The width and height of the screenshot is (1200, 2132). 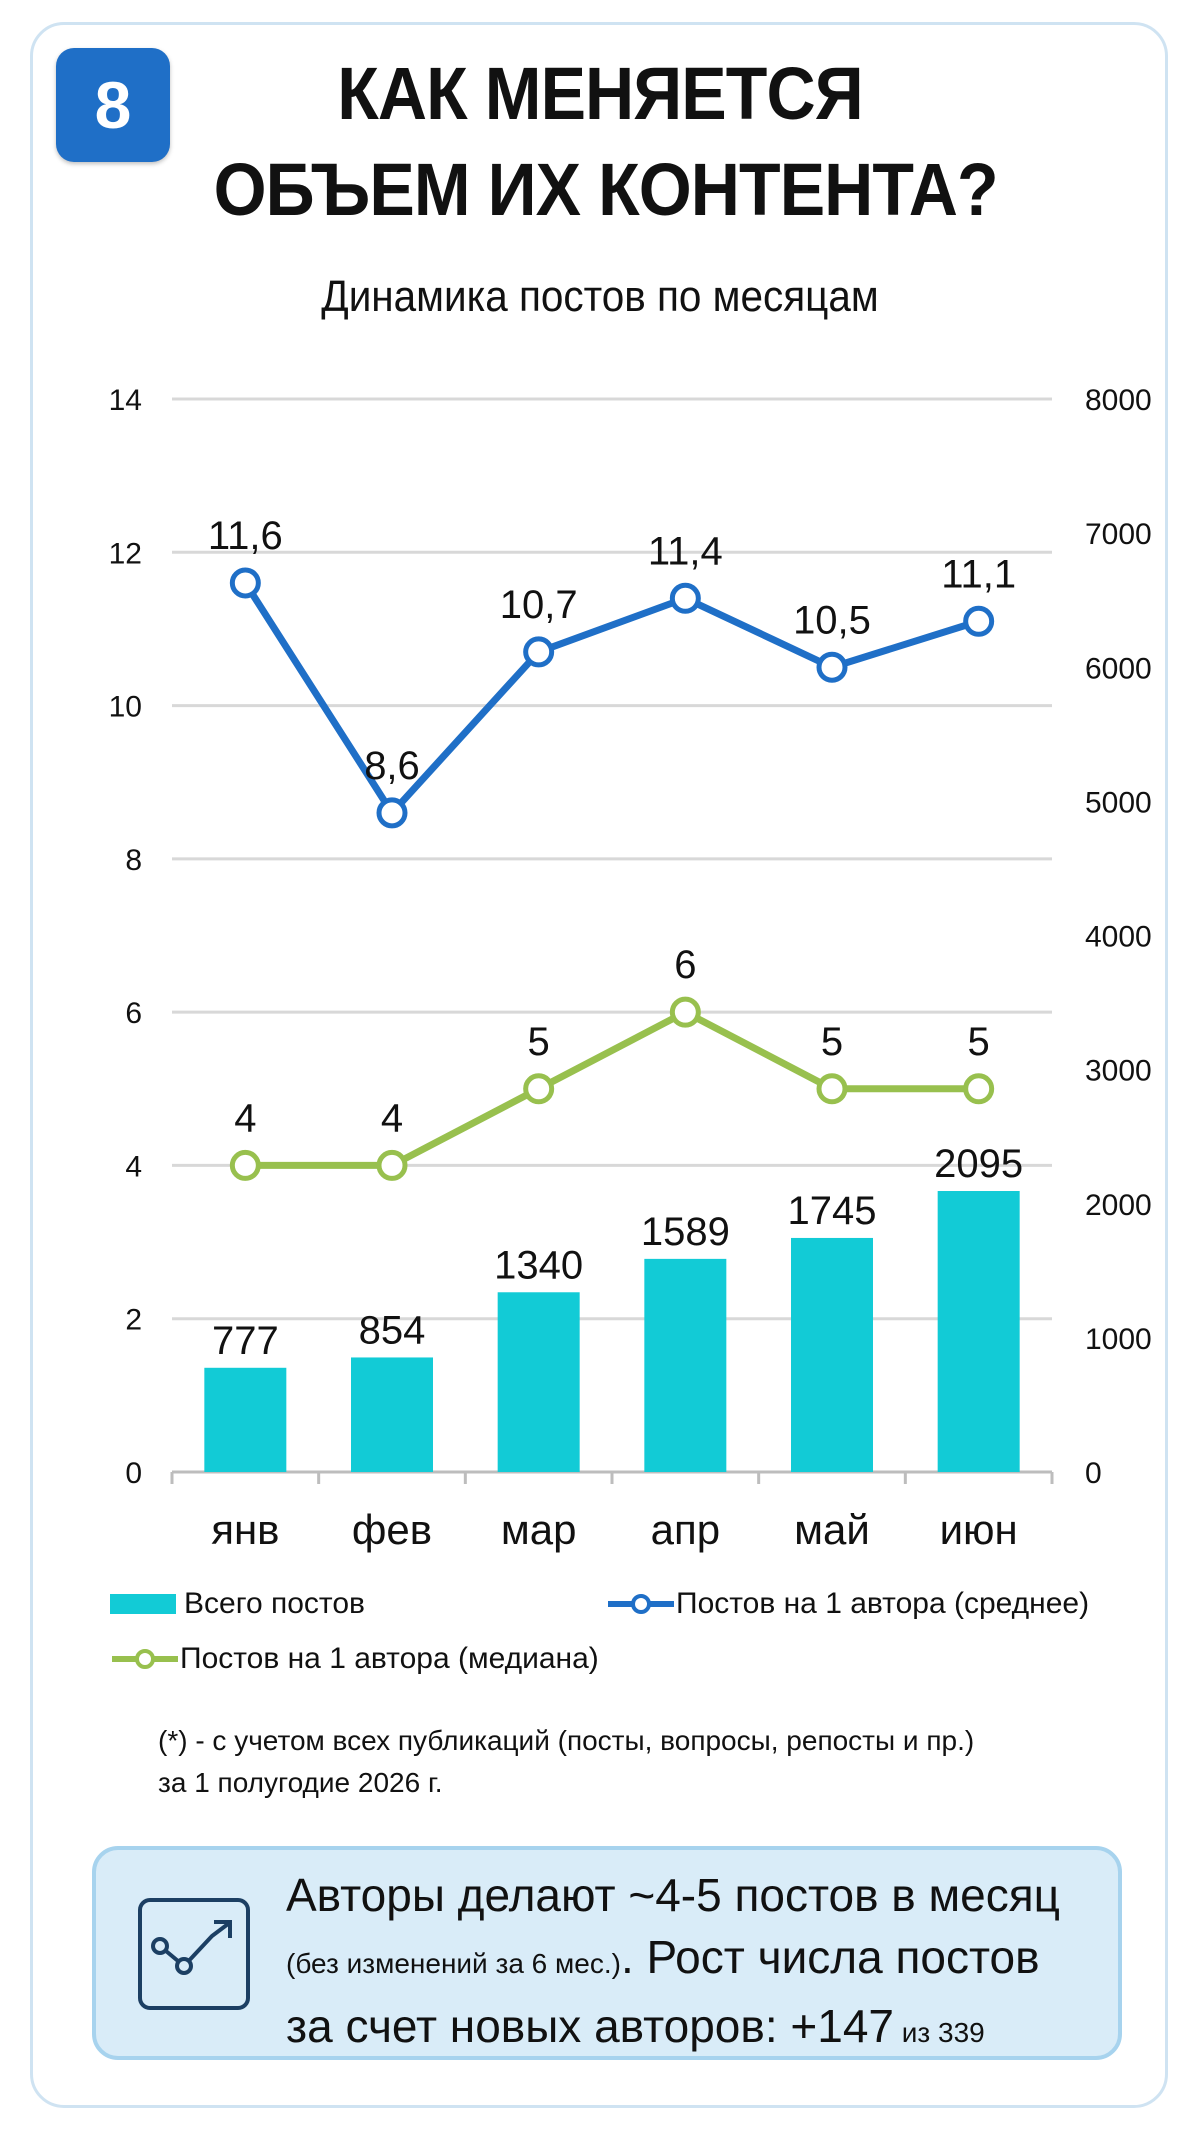 What do you see at coordinates (245, 1341) in the screenshot?
I see `bar-data-label: 777` at bounding box center [245, 1341].